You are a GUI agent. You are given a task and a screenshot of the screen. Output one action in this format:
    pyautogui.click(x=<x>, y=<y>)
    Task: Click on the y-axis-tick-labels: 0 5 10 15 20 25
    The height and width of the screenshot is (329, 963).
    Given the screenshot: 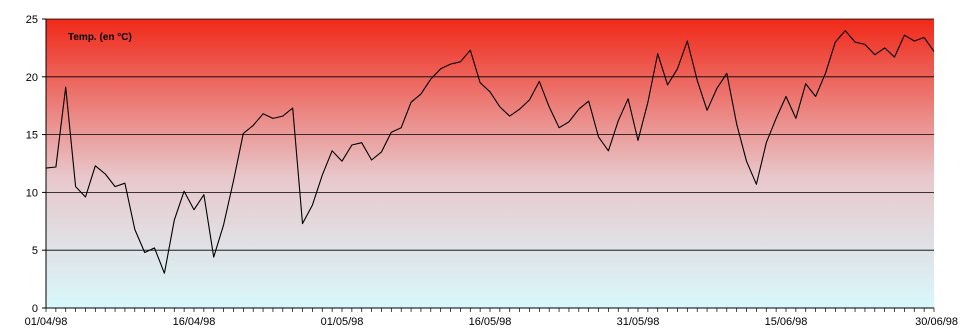 What is the action you would take?
    pyautogui.click(x=36, y=164)
    